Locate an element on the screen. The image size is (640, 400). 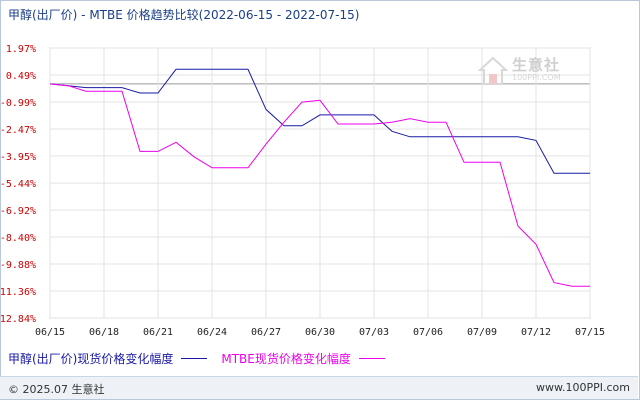
x-tick-label: 07/15 is located at coordinates (590, 332).